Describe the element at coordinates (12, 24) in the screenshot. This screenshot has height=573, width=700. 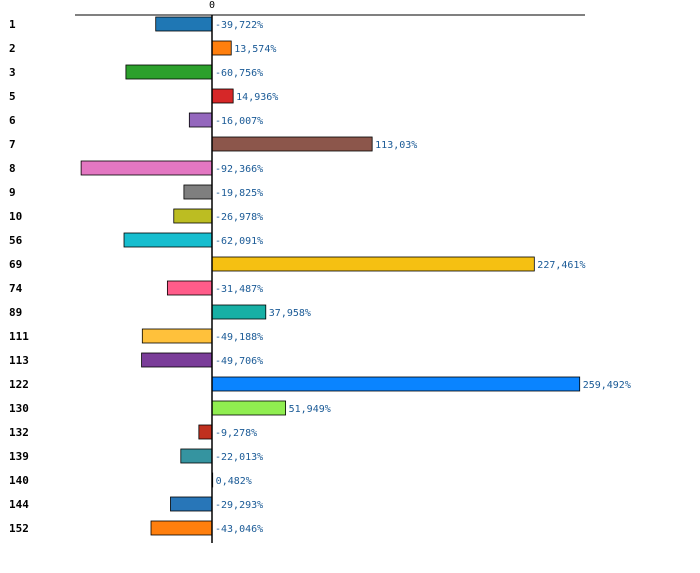
I see `category-label: 1` at that location.